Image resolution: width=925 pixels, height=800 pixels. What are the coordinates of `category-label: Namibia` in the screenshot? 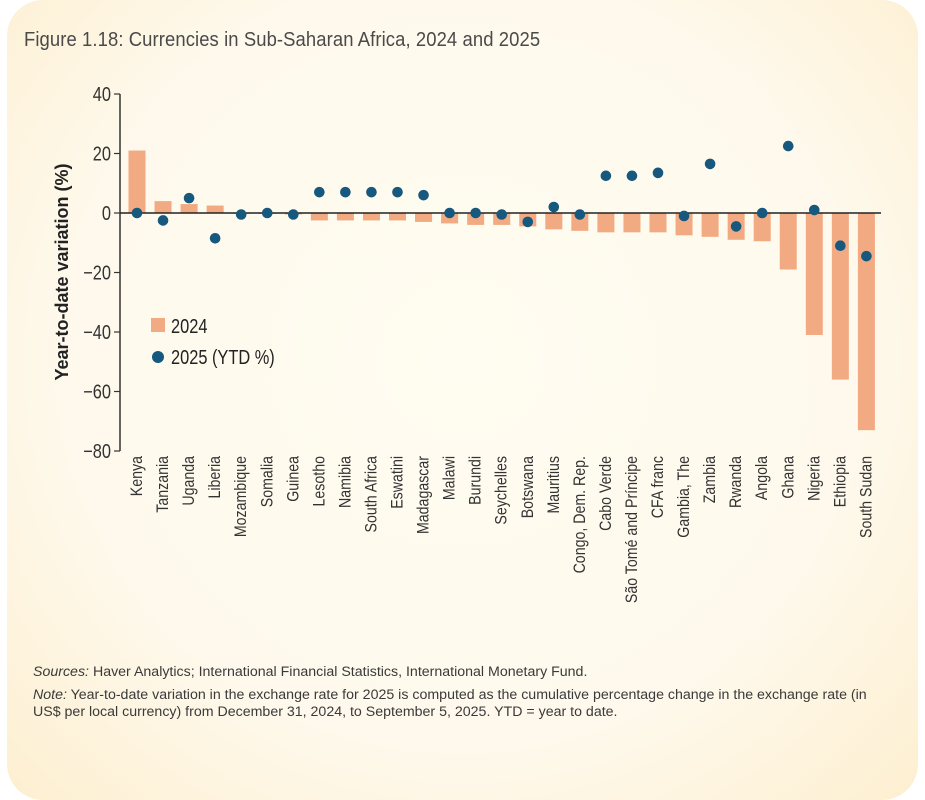 It's located at (345, 482).